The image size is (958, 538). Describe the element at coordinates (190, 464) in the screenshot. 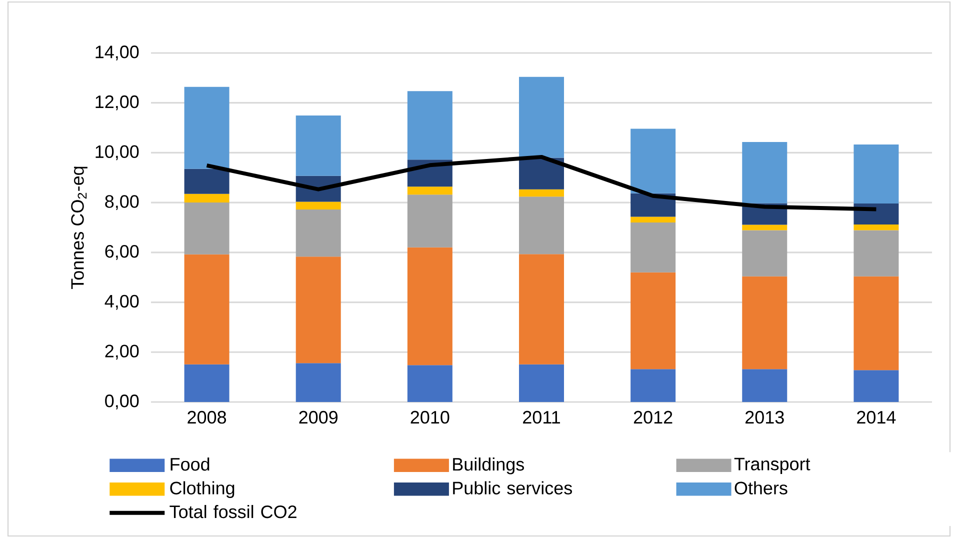

I see `legend-label: Food` at that location.